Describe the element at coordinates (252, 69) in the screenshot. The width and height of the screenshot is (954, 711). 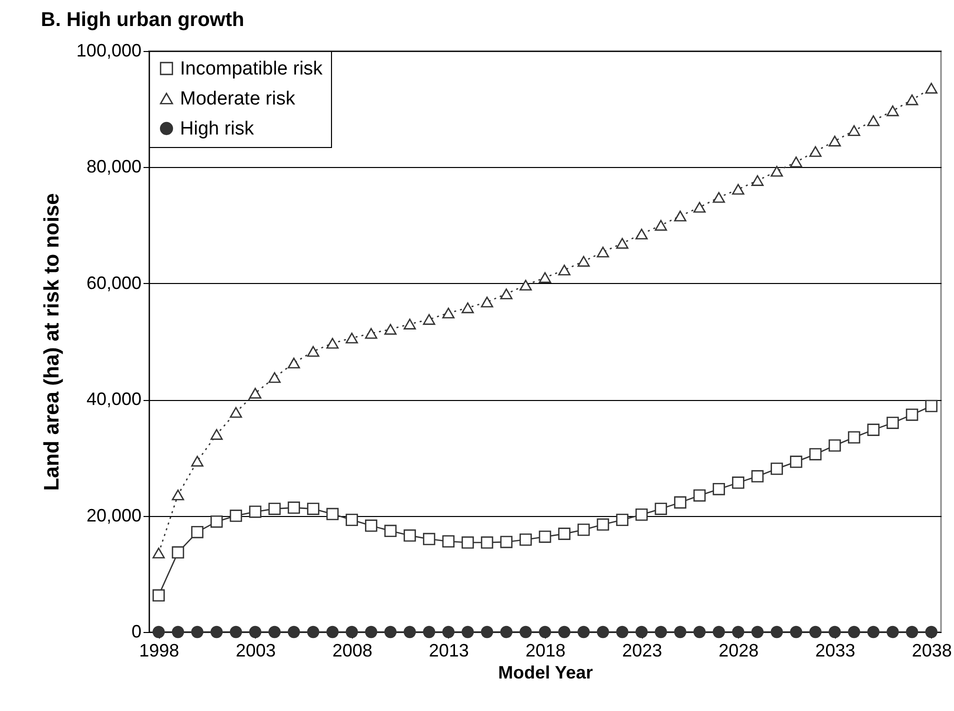
I see `legend-label: Incompatible risk` at that location.